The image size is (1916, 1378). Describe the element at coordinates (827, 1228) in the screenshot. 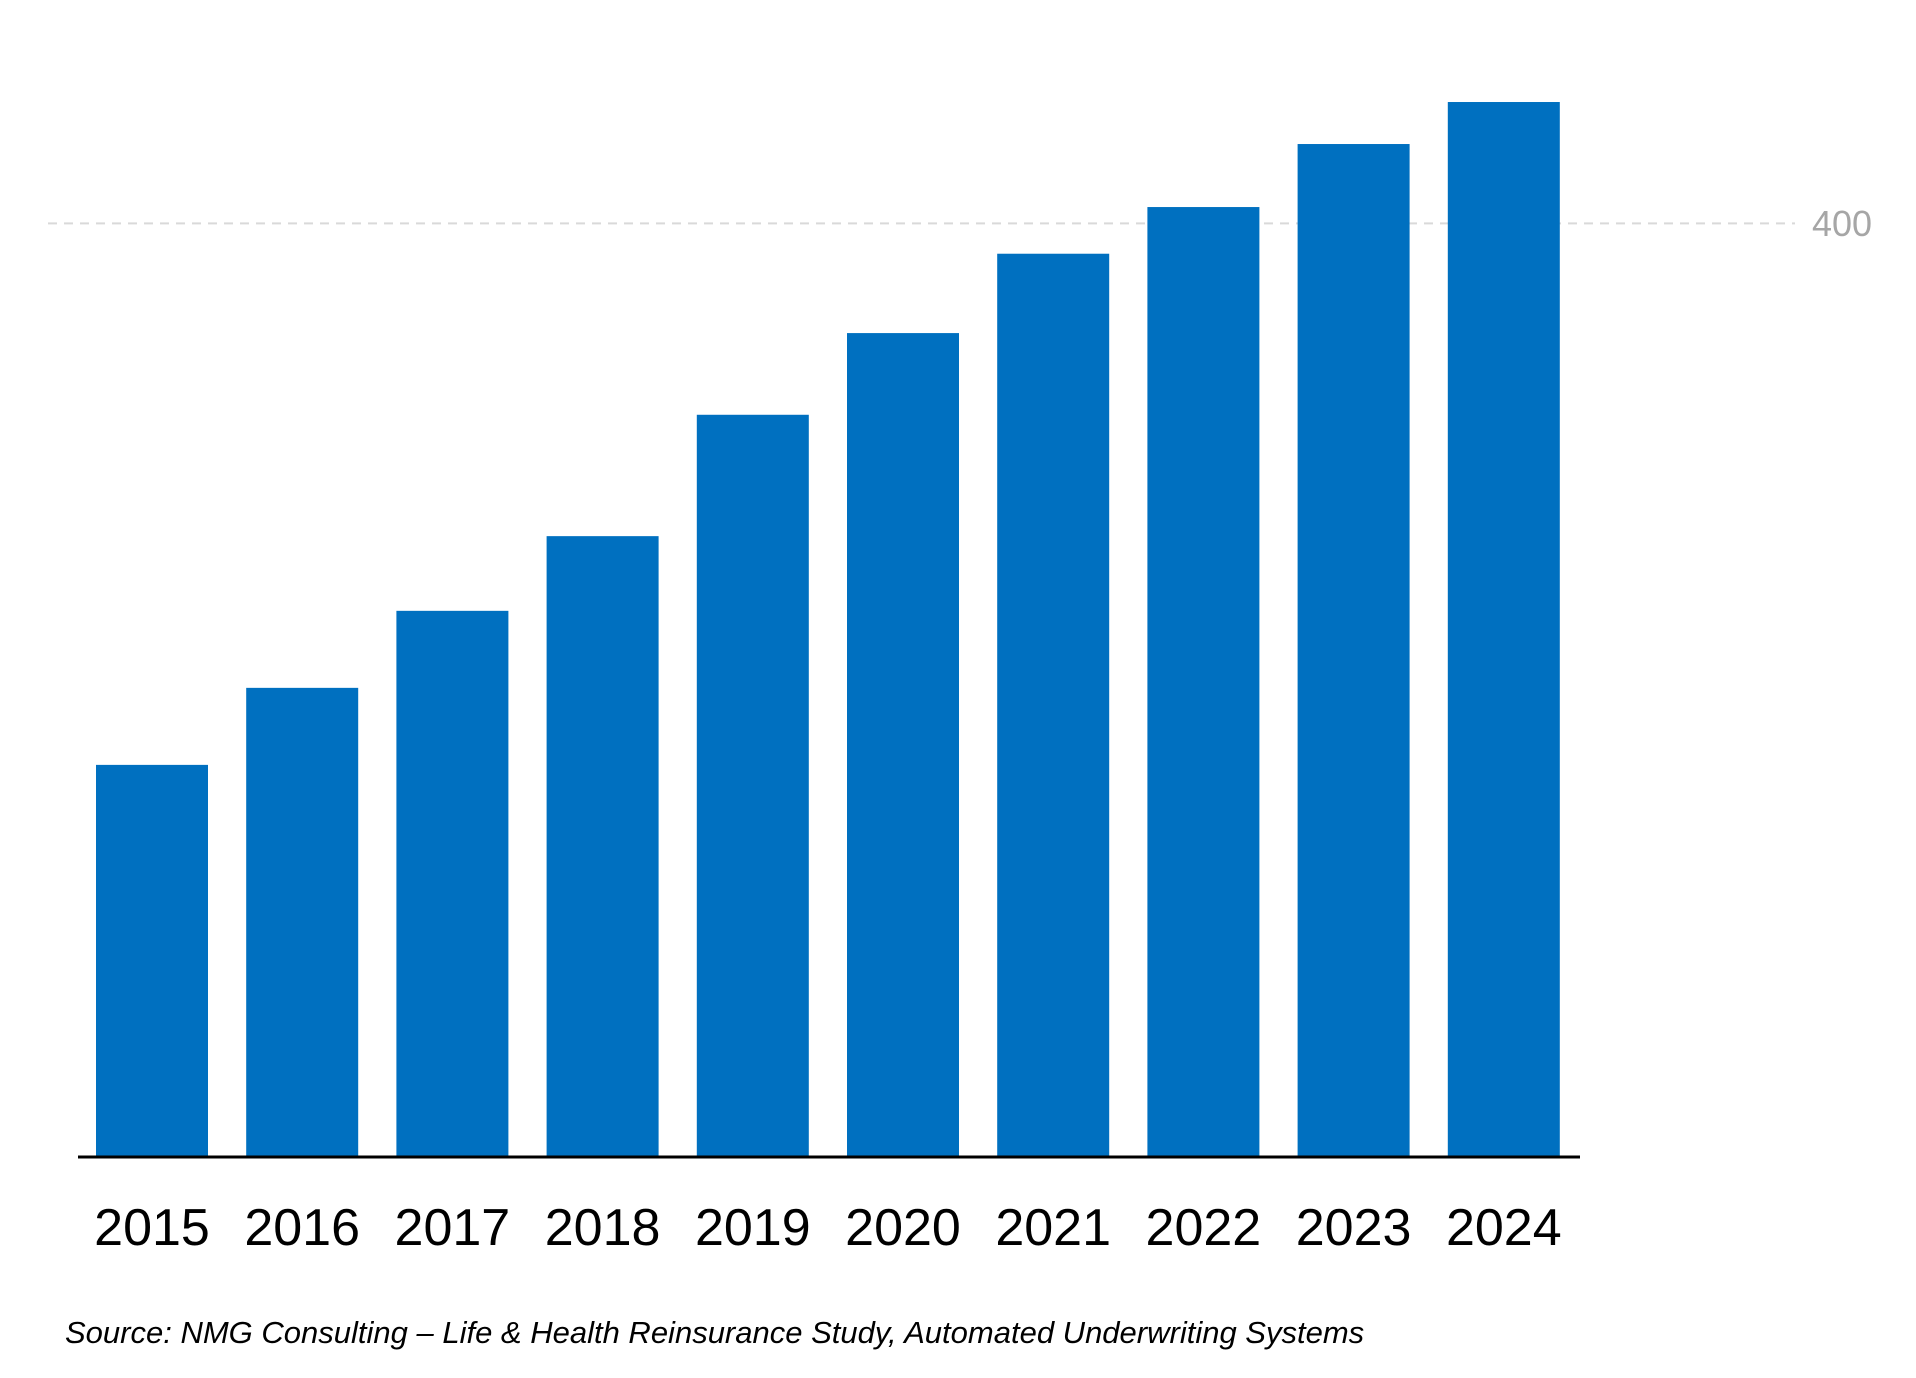

I see `x-tick-labels: 2015 2016 2017 2018 2019 2020 2021 2022 2023 2024` at that location.